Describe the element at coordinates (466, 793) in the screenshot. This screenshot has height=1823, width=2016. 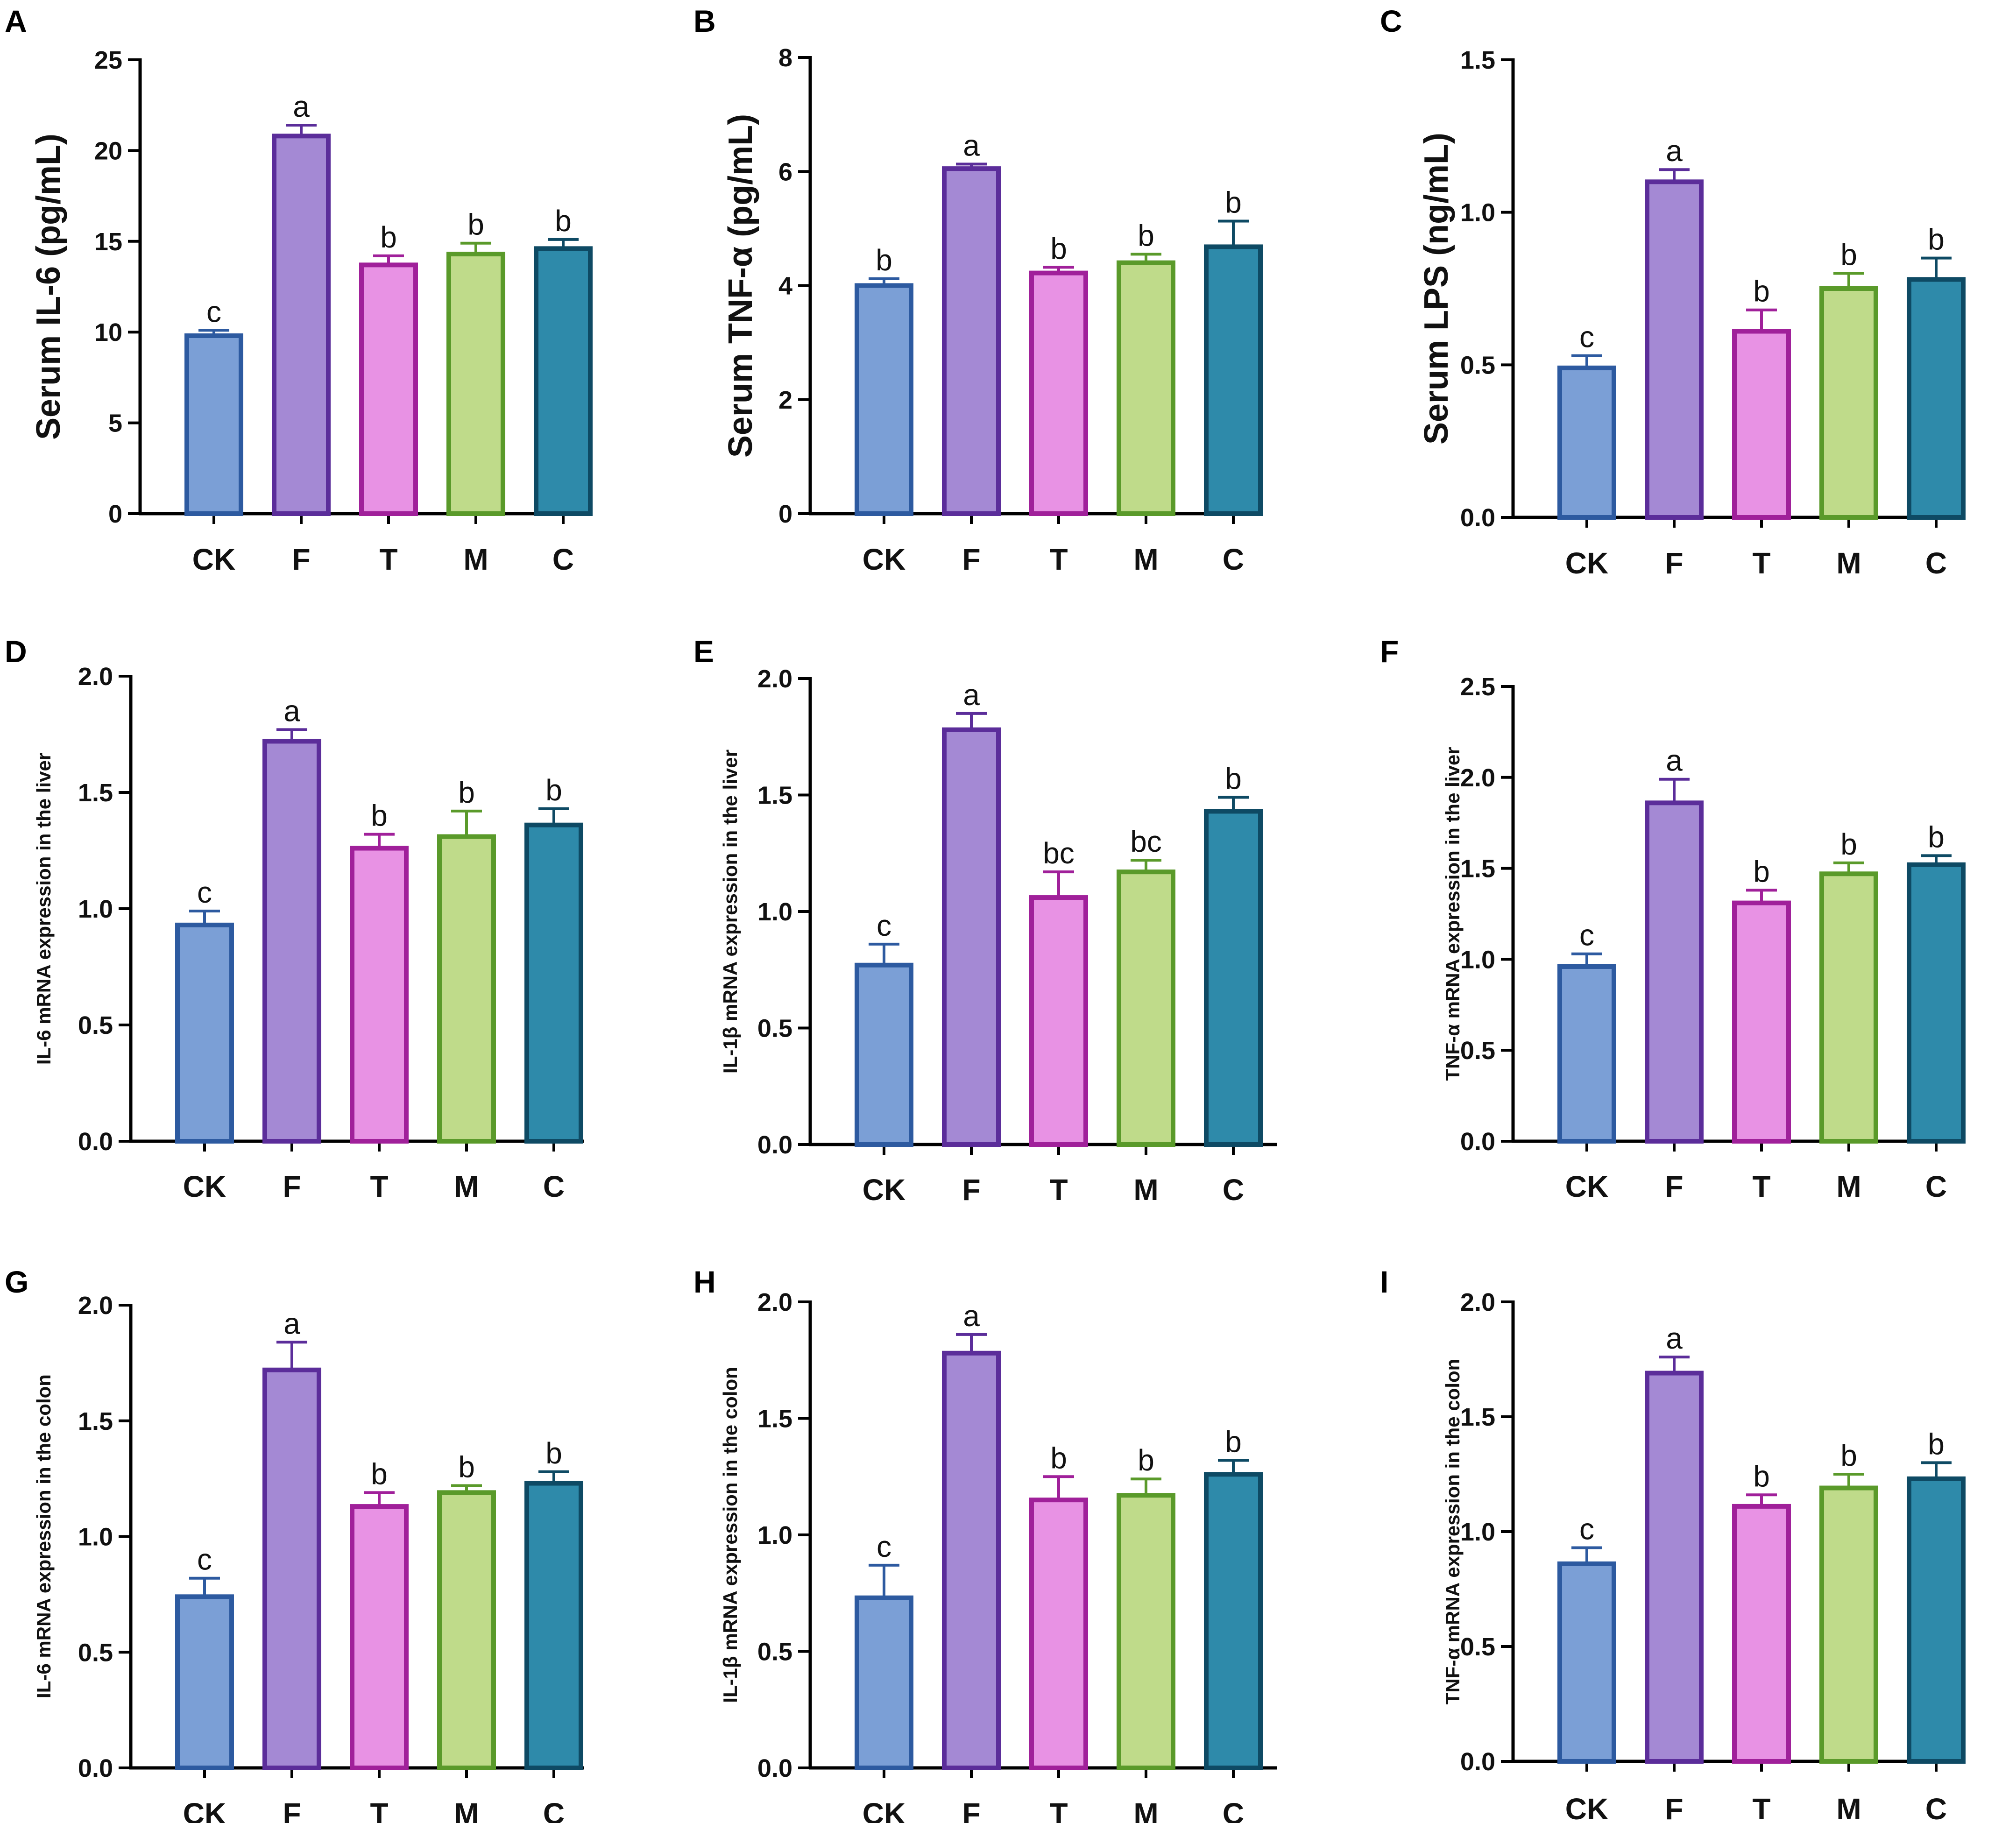
I see `significance-label-M: b` at that location.